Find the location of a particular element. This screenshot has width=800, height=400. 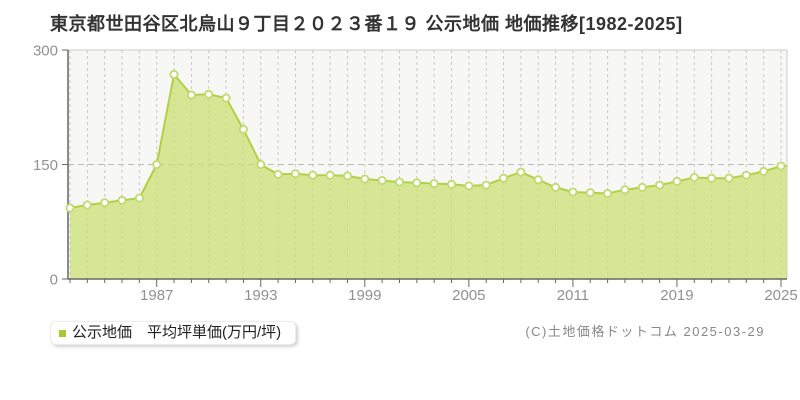

y-tick-label: 300 is located at coordinates (45, 51).